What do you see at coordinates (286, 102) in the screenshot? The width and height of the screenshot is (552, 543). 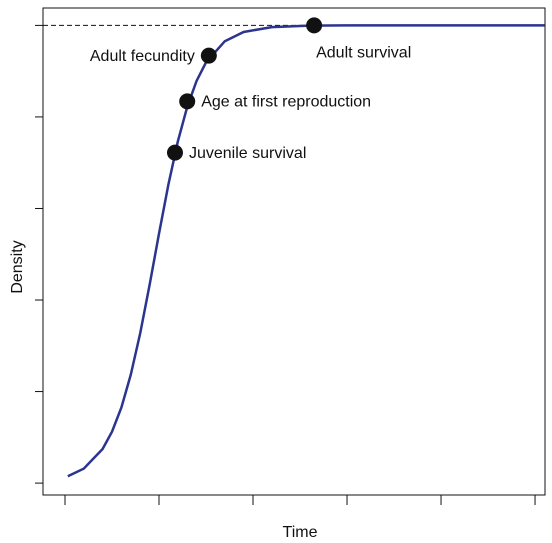 I see `point-label: Age at first reproduction` at bounding box center [286, 102].